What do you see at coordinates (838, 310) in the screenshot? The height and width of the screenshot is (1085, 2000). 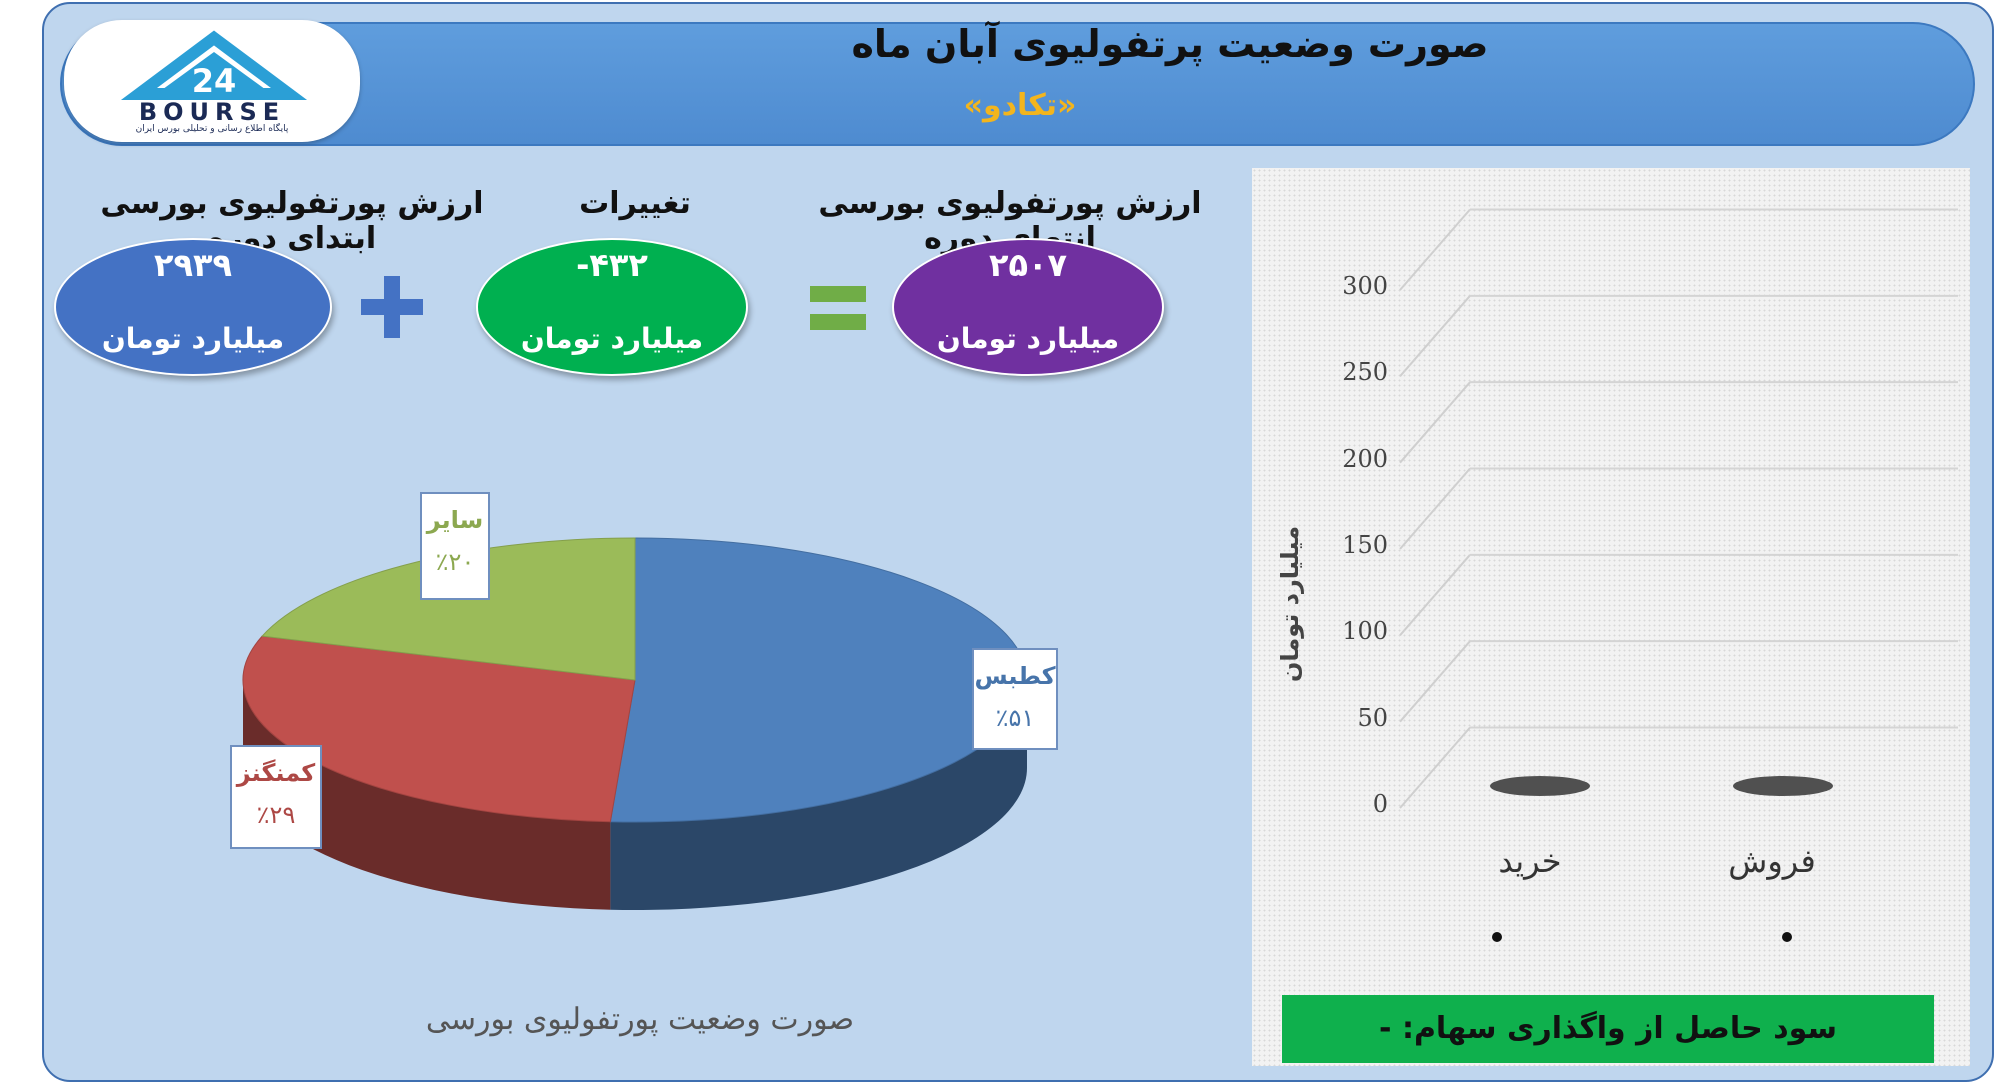 I see `equals-icon` at bounding box center [838, 310].